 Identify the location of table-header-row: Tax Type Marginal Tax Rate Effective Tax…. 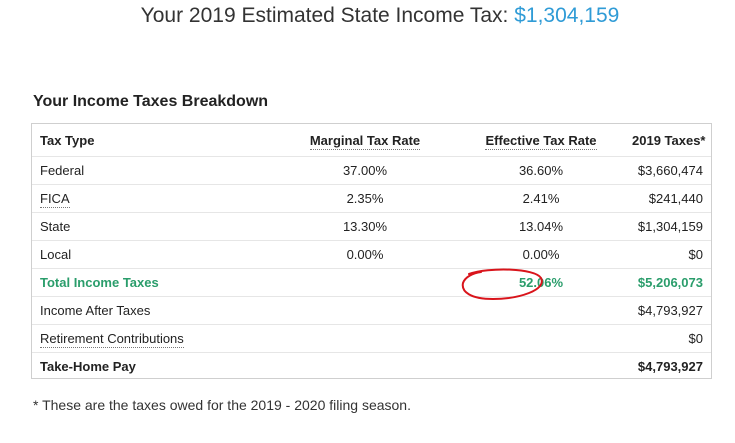
(371, 140).